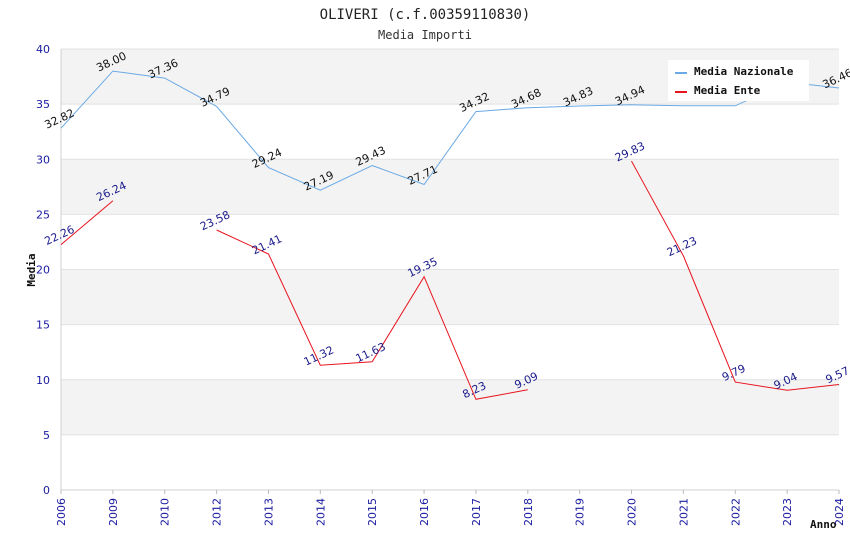 The image size is (850, 550). What do you see at coordinates (735, 512) in the screenshot?
I see `x-tick-label: 2022` at bounding box center [735, 512].